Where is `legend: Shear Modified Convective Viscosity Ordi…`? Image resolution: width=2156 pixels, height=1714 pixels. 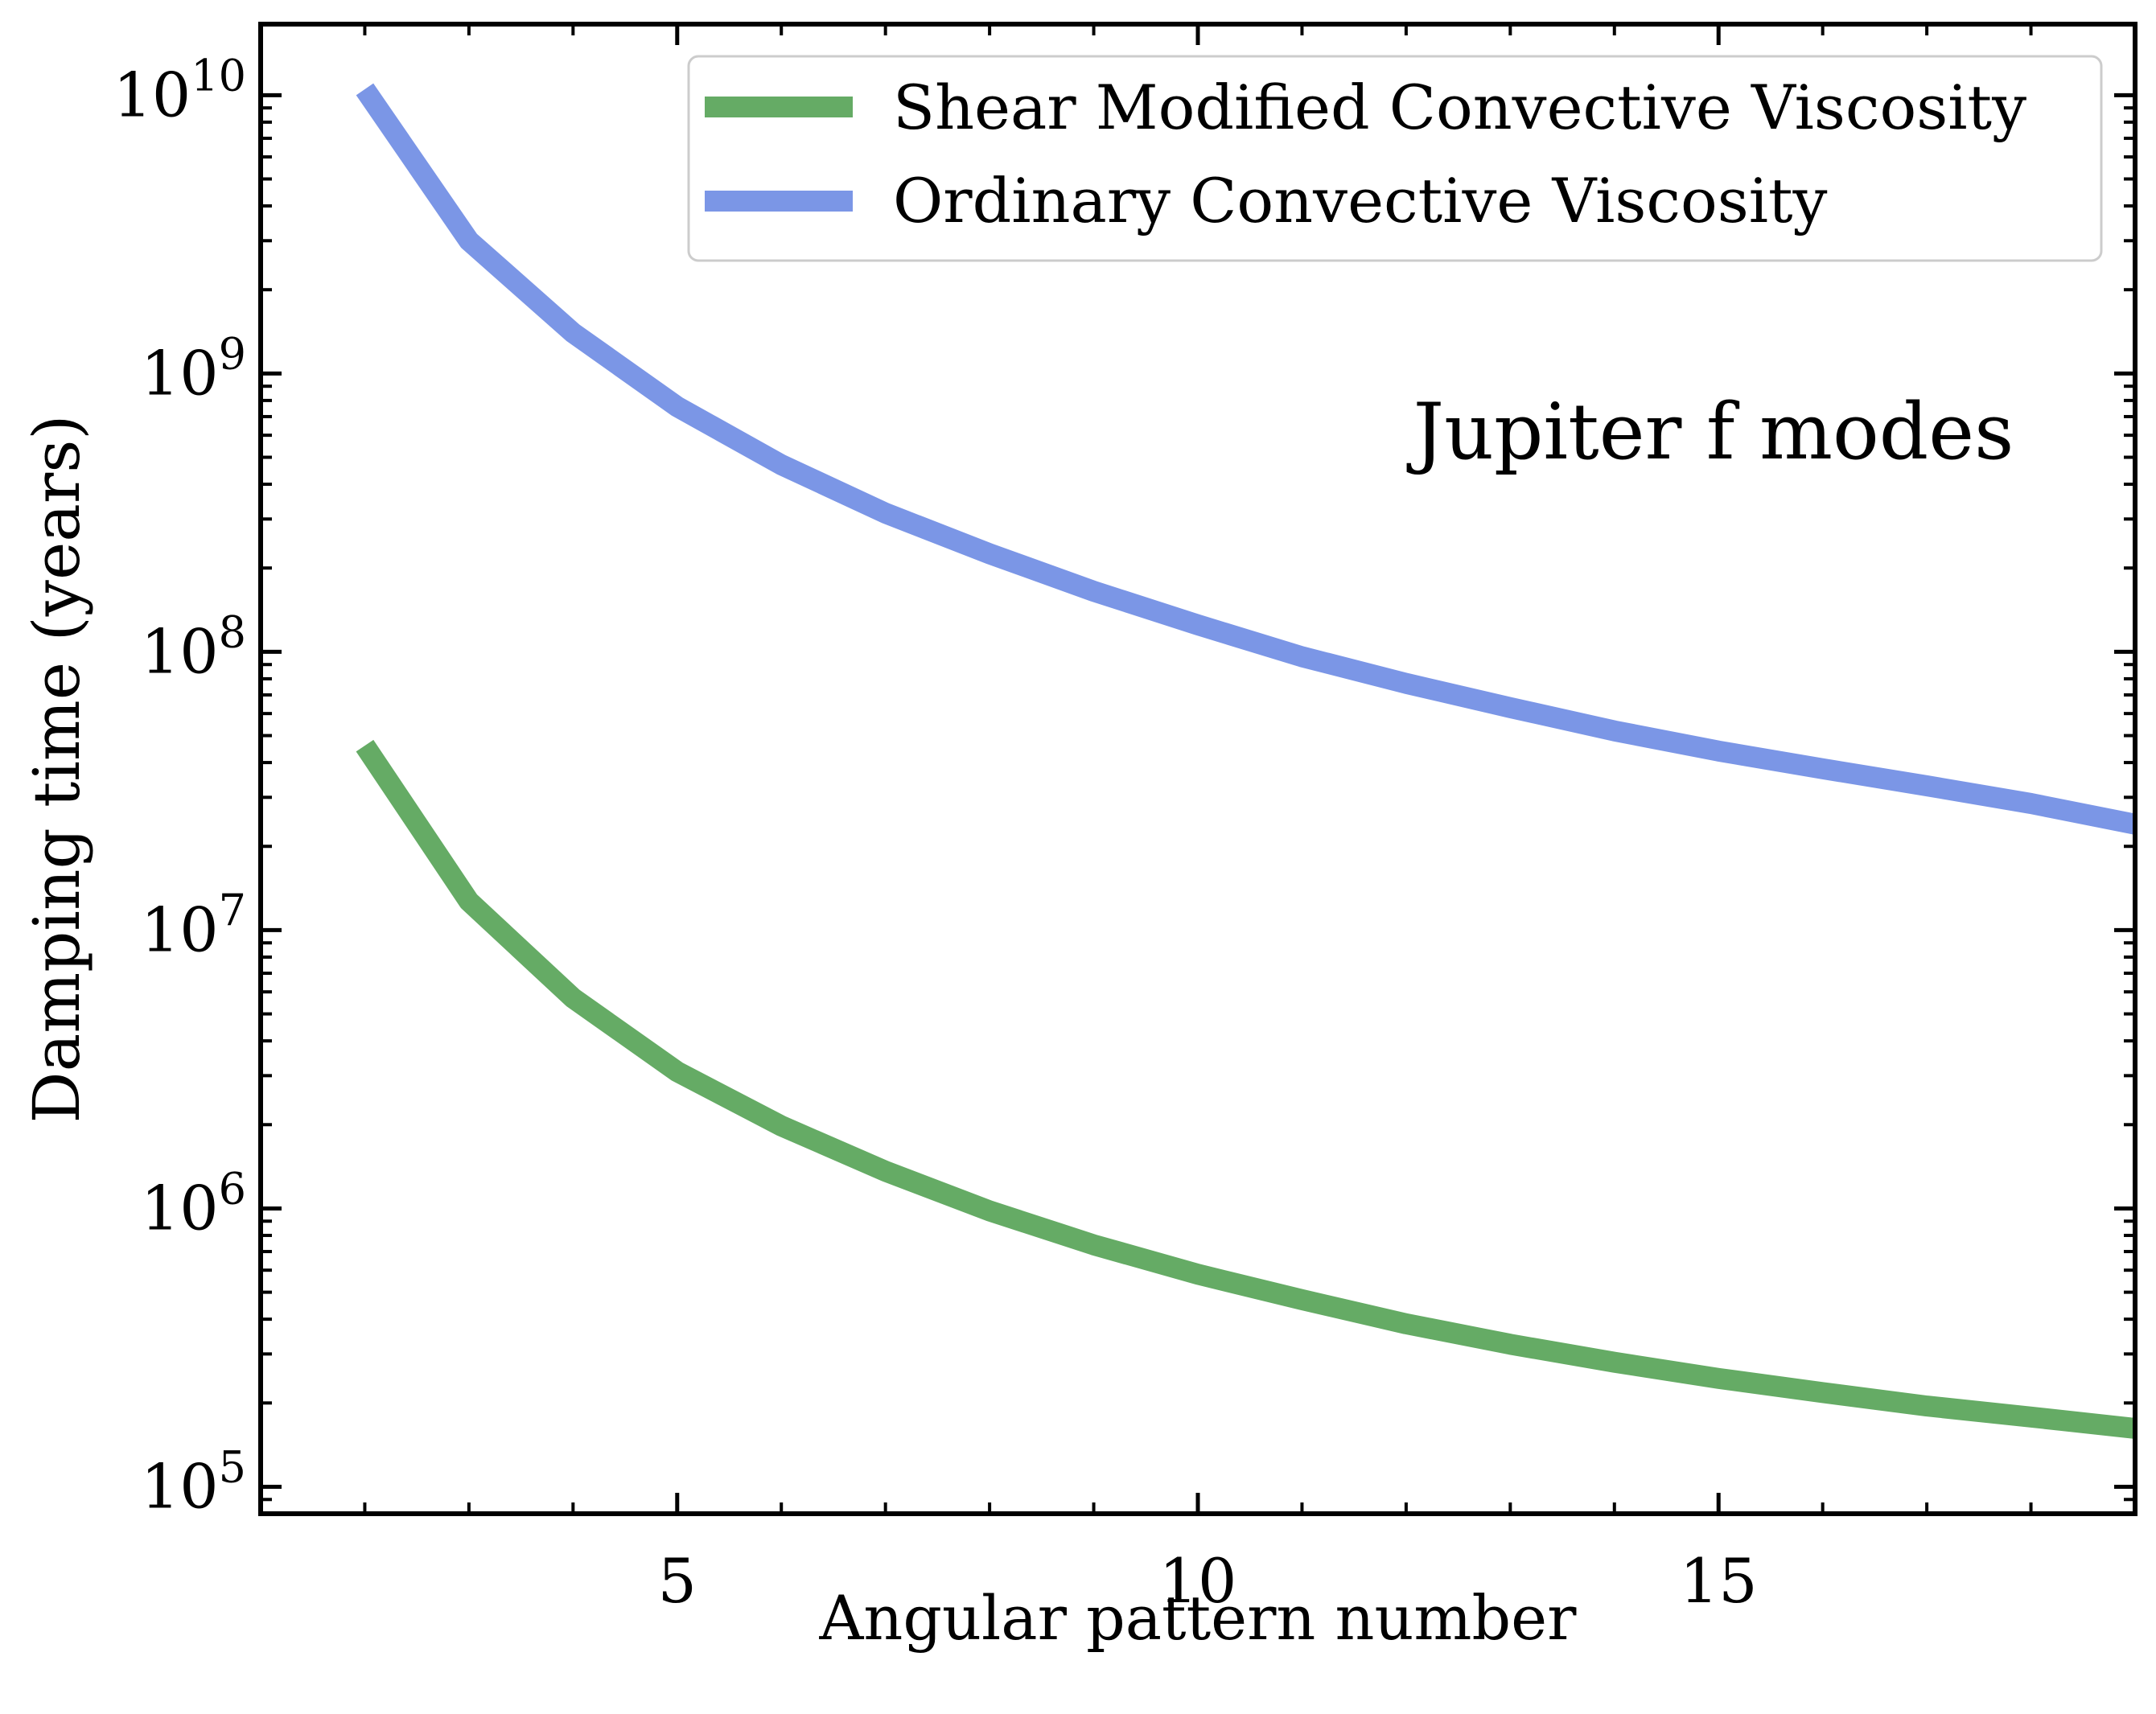
legend: Shear Modified Convective Viscosity Ordi… is located at coordinates (1395, 158).